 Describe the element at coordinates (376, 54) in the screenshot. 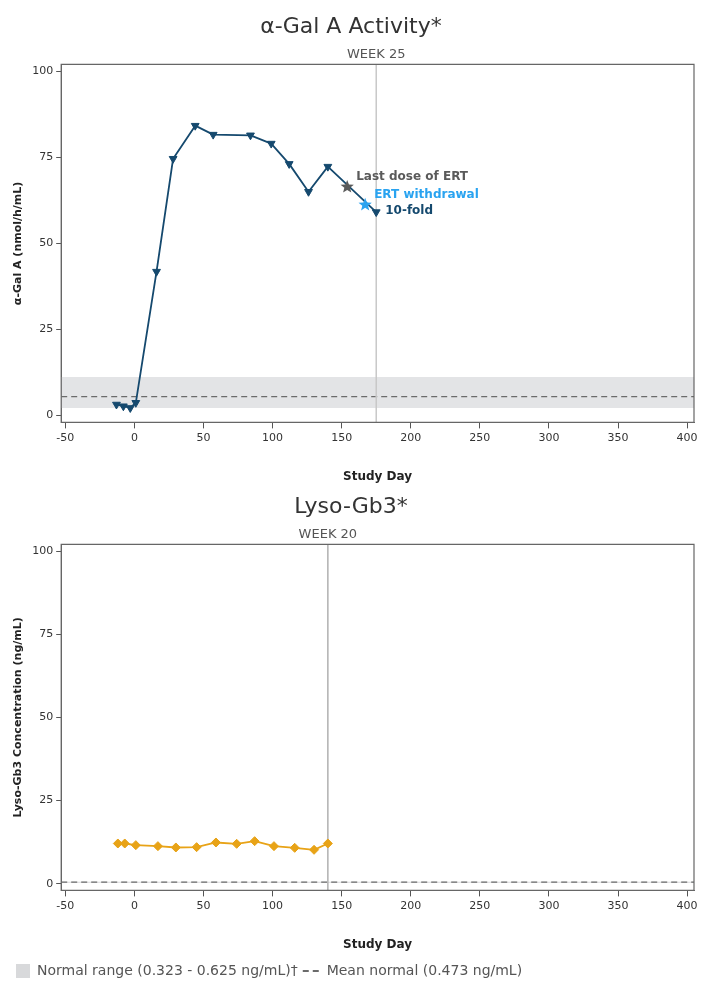

I see `ref-line-label: WEEK 25` at that location.